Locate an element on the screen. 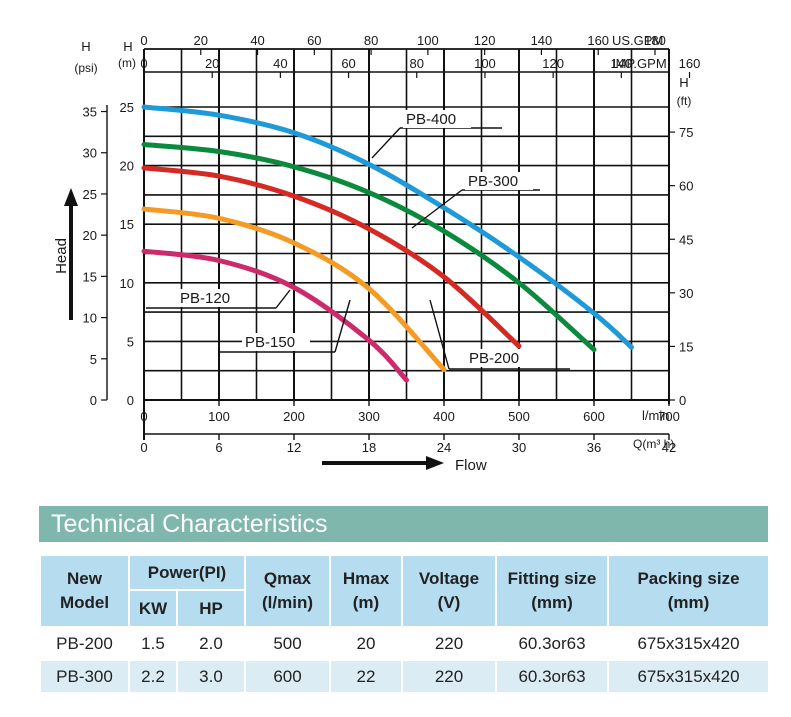  tick-label-m: 20 is located at coordinates (127, 166).